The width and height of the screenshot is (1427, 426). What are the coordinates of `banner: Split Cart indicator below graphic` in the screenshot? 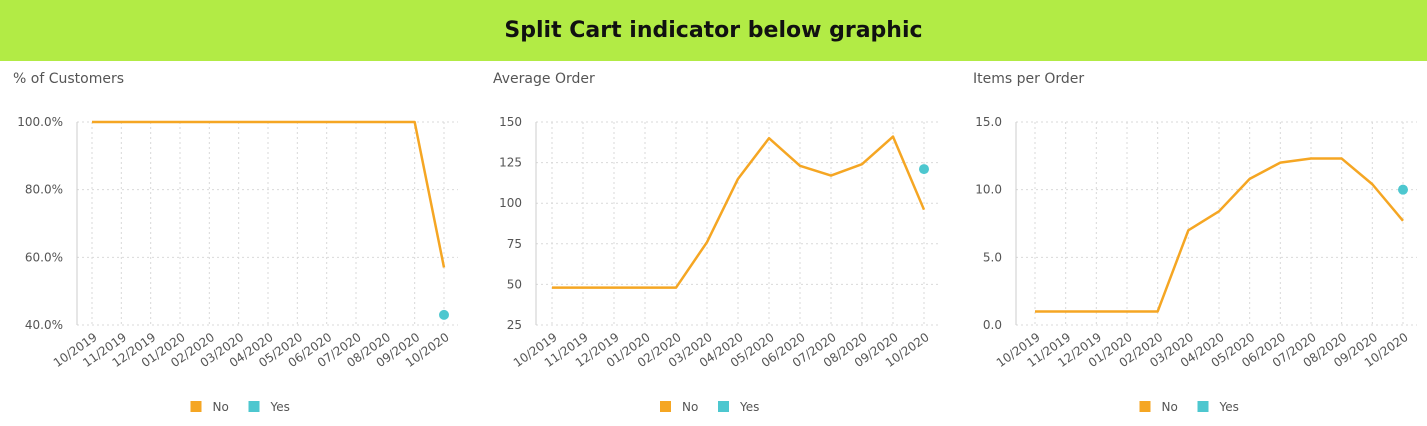 It's located at (713, 30).